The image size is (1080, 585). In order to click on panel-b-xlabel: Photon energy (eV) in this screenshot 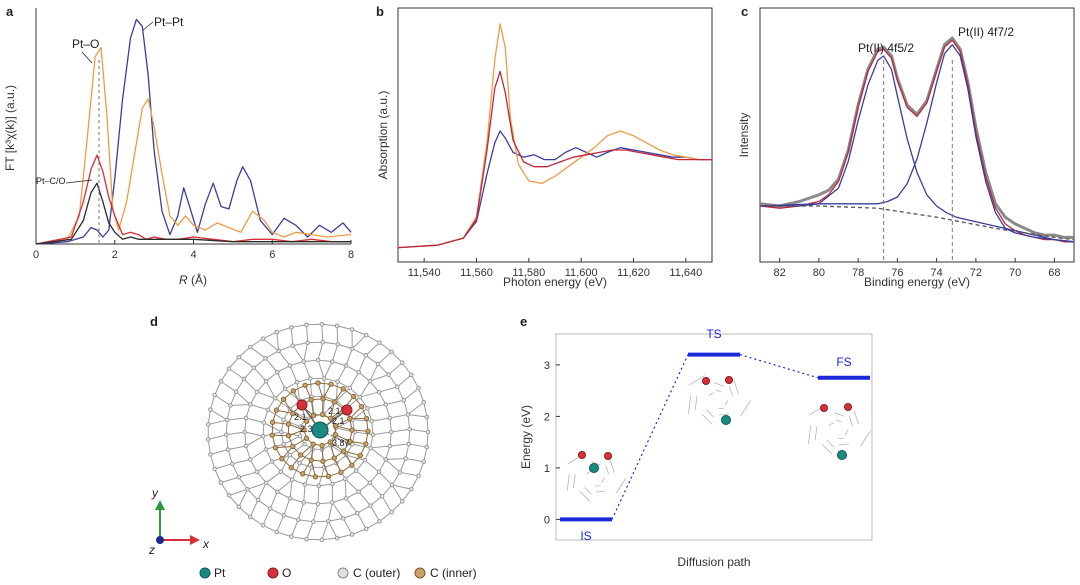, I will do `click(555, 282)`.